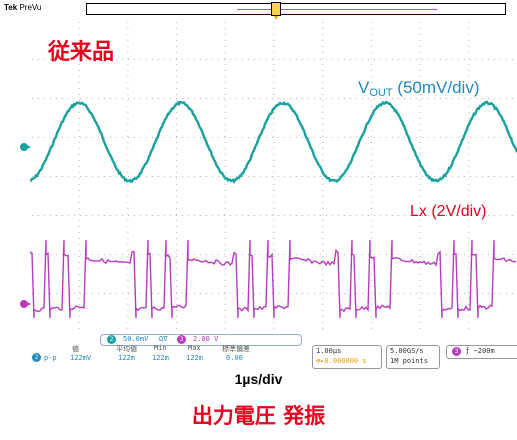 This screenshot has width=517, height=440. I want to click on record-view-window, so click(276, 9).